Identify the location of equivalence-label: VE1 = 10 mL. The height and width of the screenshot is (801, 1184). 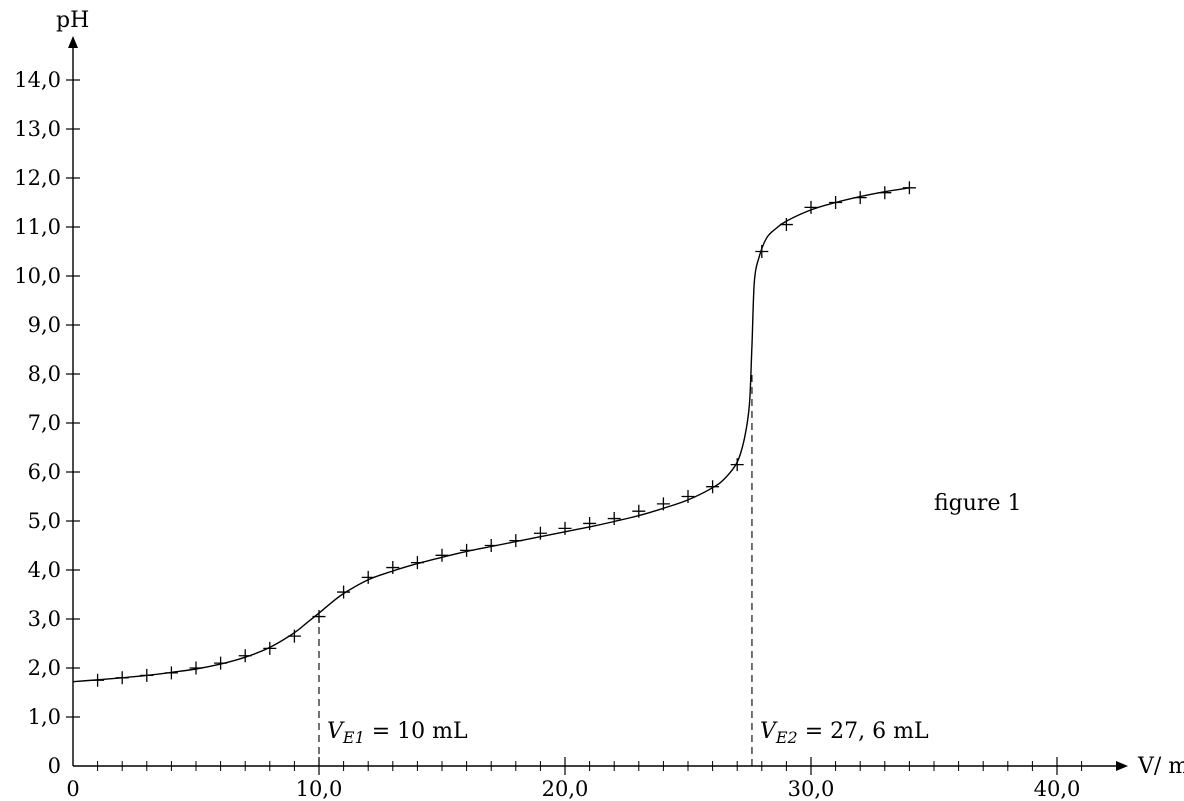
(397, 733).